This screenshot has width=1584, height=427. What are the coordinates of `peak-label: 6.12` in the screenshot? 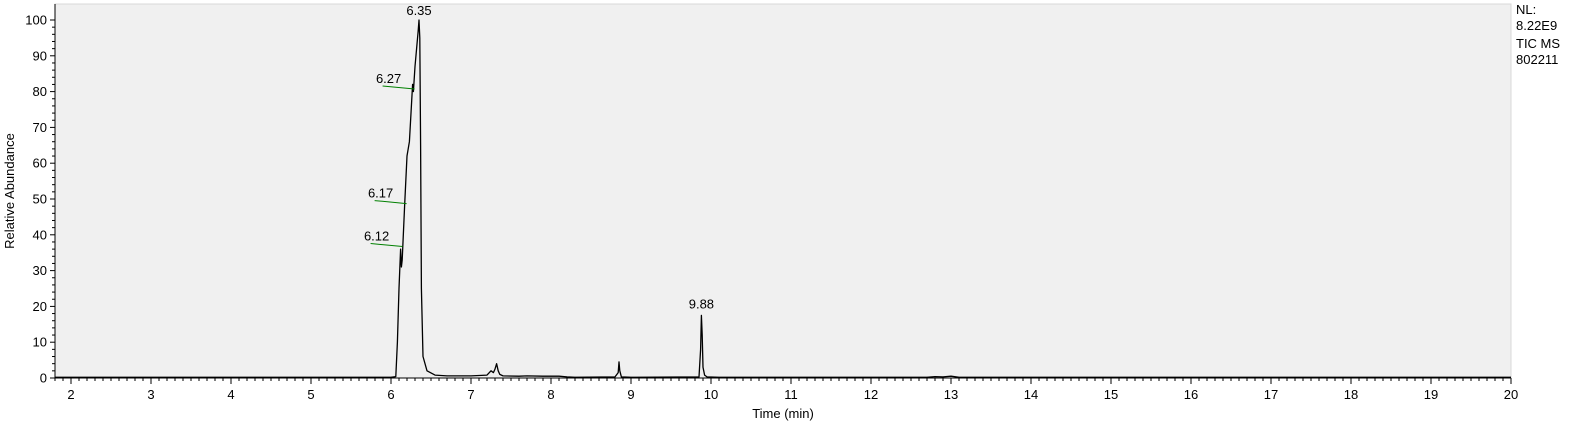 It's located at (376, 236).